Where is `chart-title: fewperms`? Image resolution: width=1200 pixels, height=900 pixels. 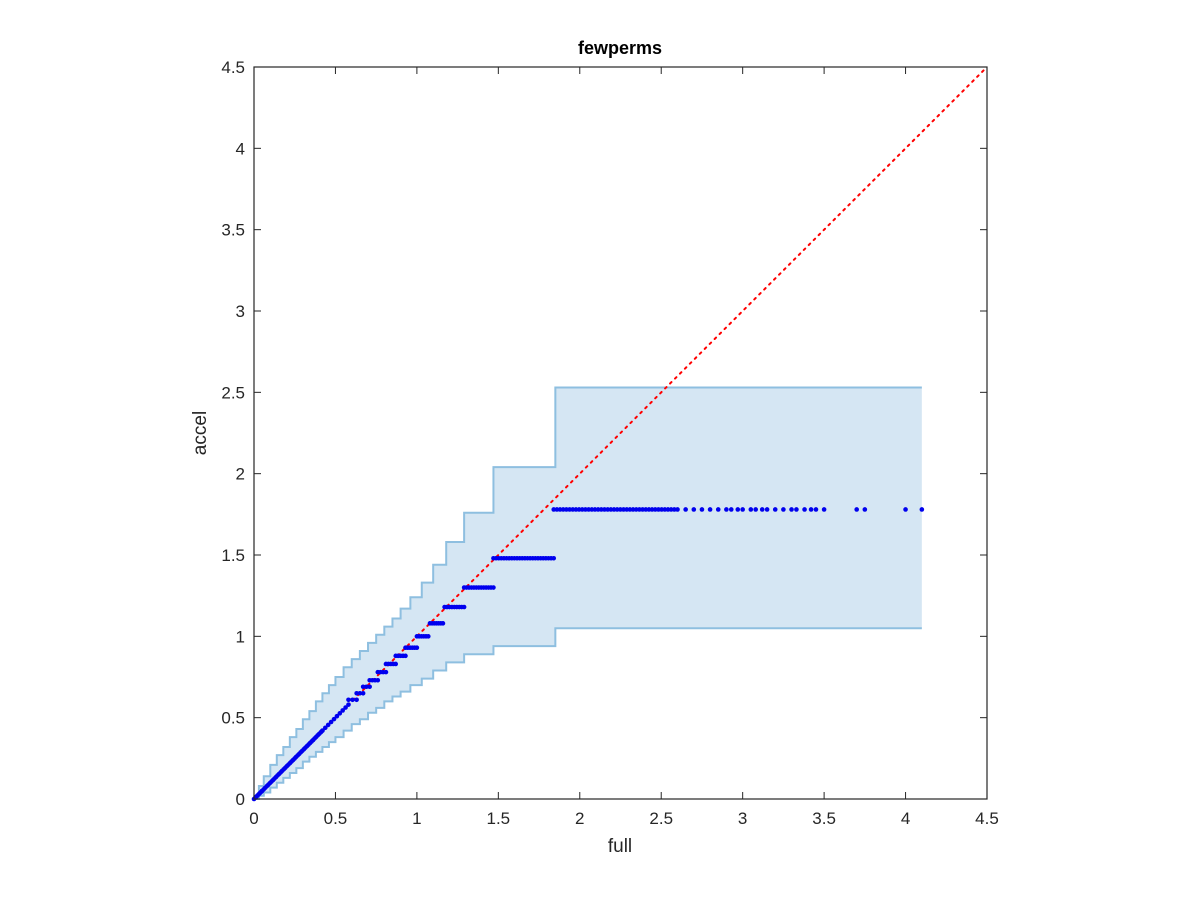
chart-title: fewperms is located at coordinates (620, 48).